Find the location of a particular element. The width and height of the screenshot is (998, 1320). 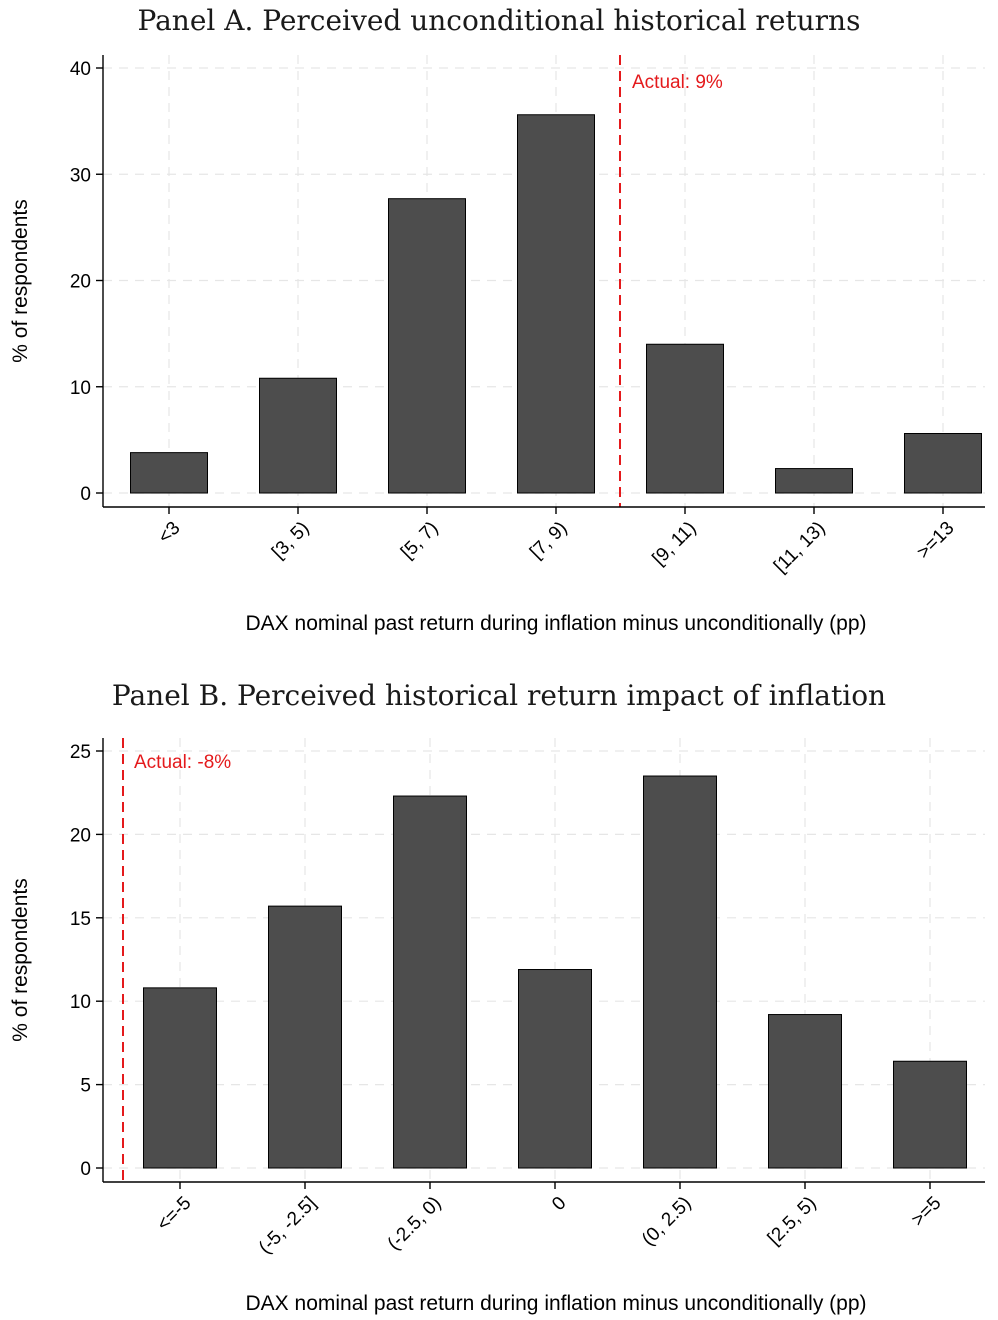

y-tick-label: 30 is located at coordinates (80, 175).